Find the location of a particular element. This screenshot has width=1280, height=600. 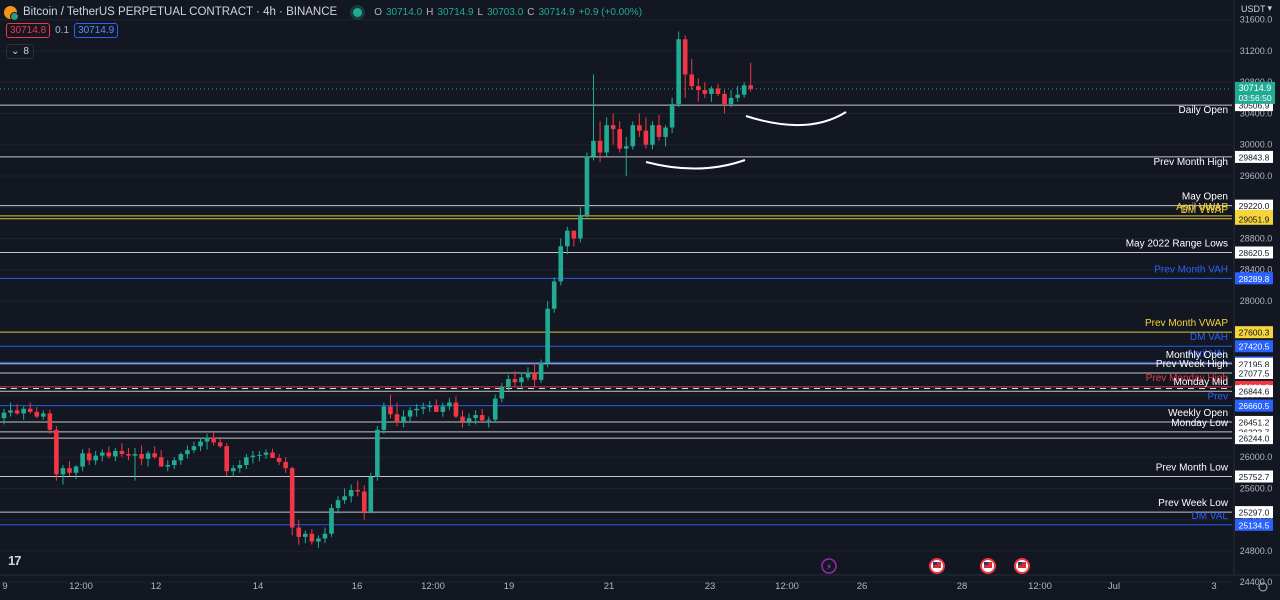

lightning-glyph: ⚡ is located at coordinates (829, 567).